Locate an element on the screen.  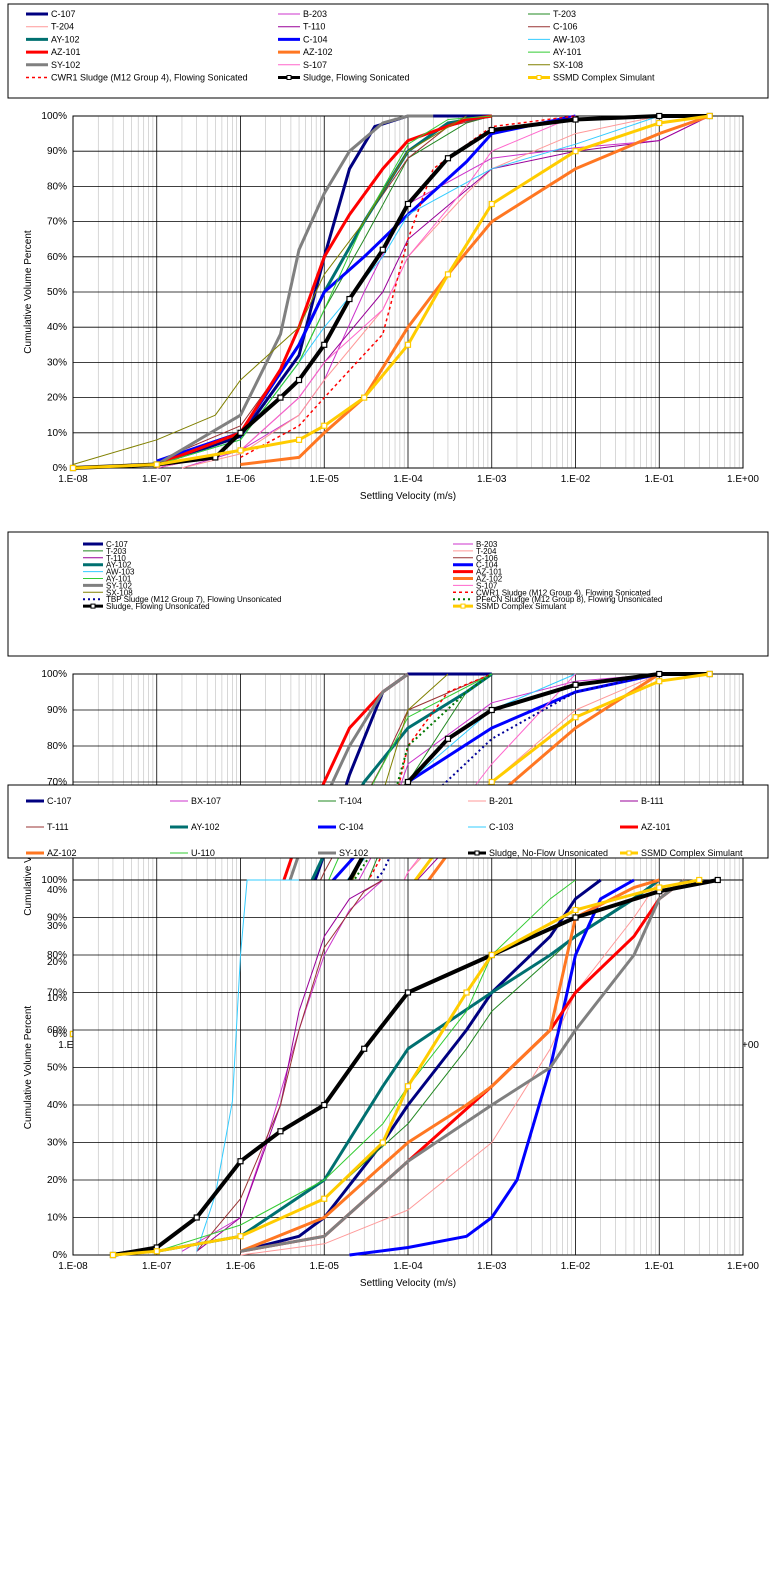
x-tick-label: 1.E+00 is located at coordinates (743, 1266).